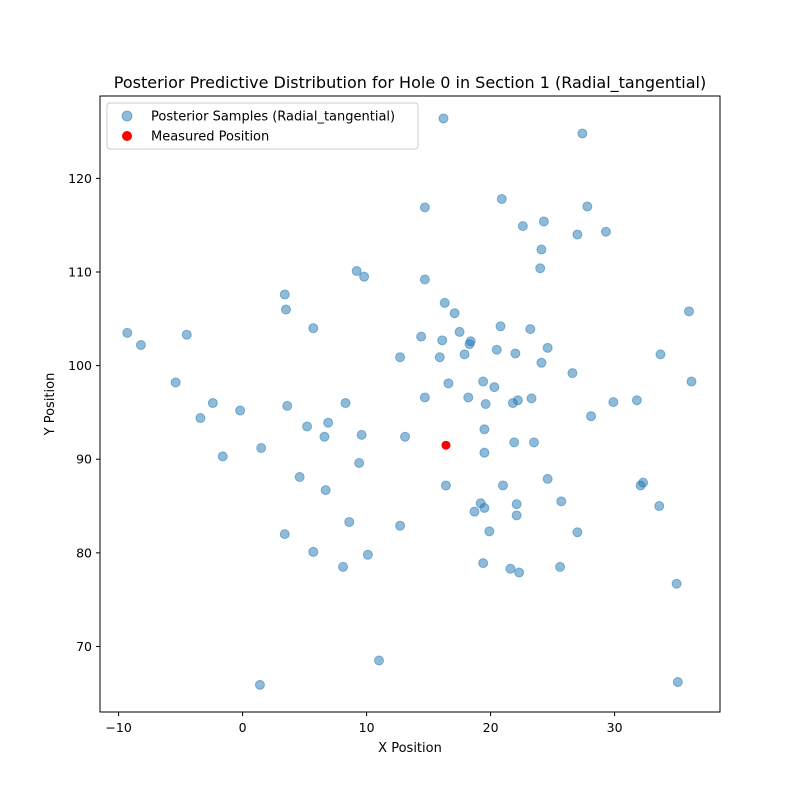 Image resolution: width=800 pixels, height=800 pixels. What do you see at coordinates (84, 412) in the screenshot?
I see `y-axis-ticks: 70 80 90 100 110 120` at bounding box center [84, 412].